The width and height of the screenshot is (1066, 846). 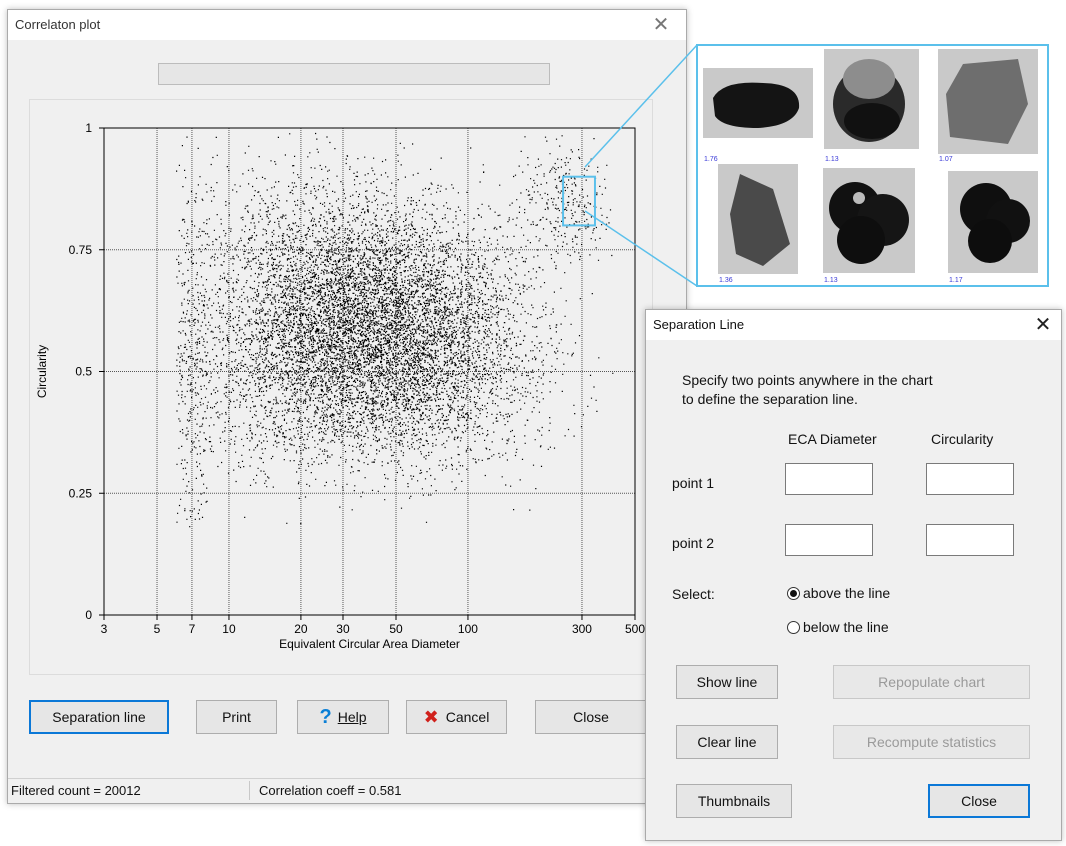 What do you see at coordinates (853, 325) in the screenshot?
I see `dialog-title-bar: Separation Line ✕` at bounding box center [853, 325].